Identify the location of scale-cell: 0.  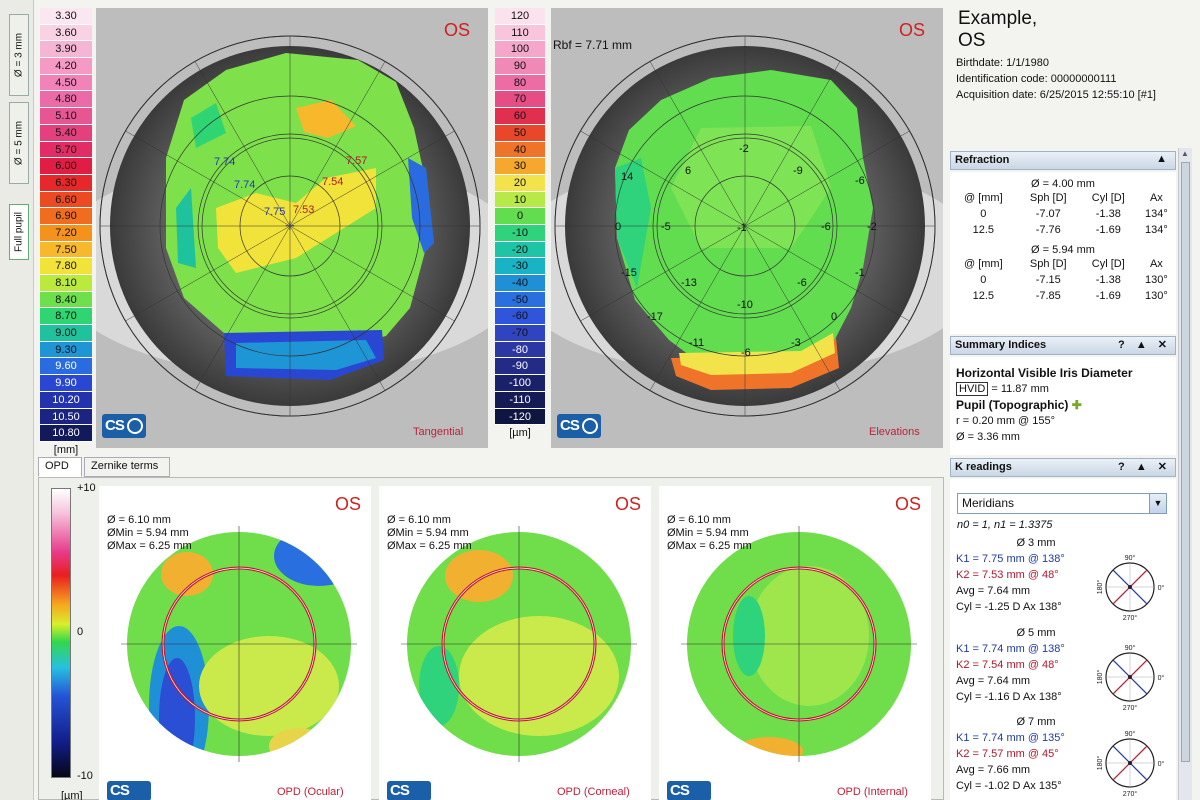
(520, 216).